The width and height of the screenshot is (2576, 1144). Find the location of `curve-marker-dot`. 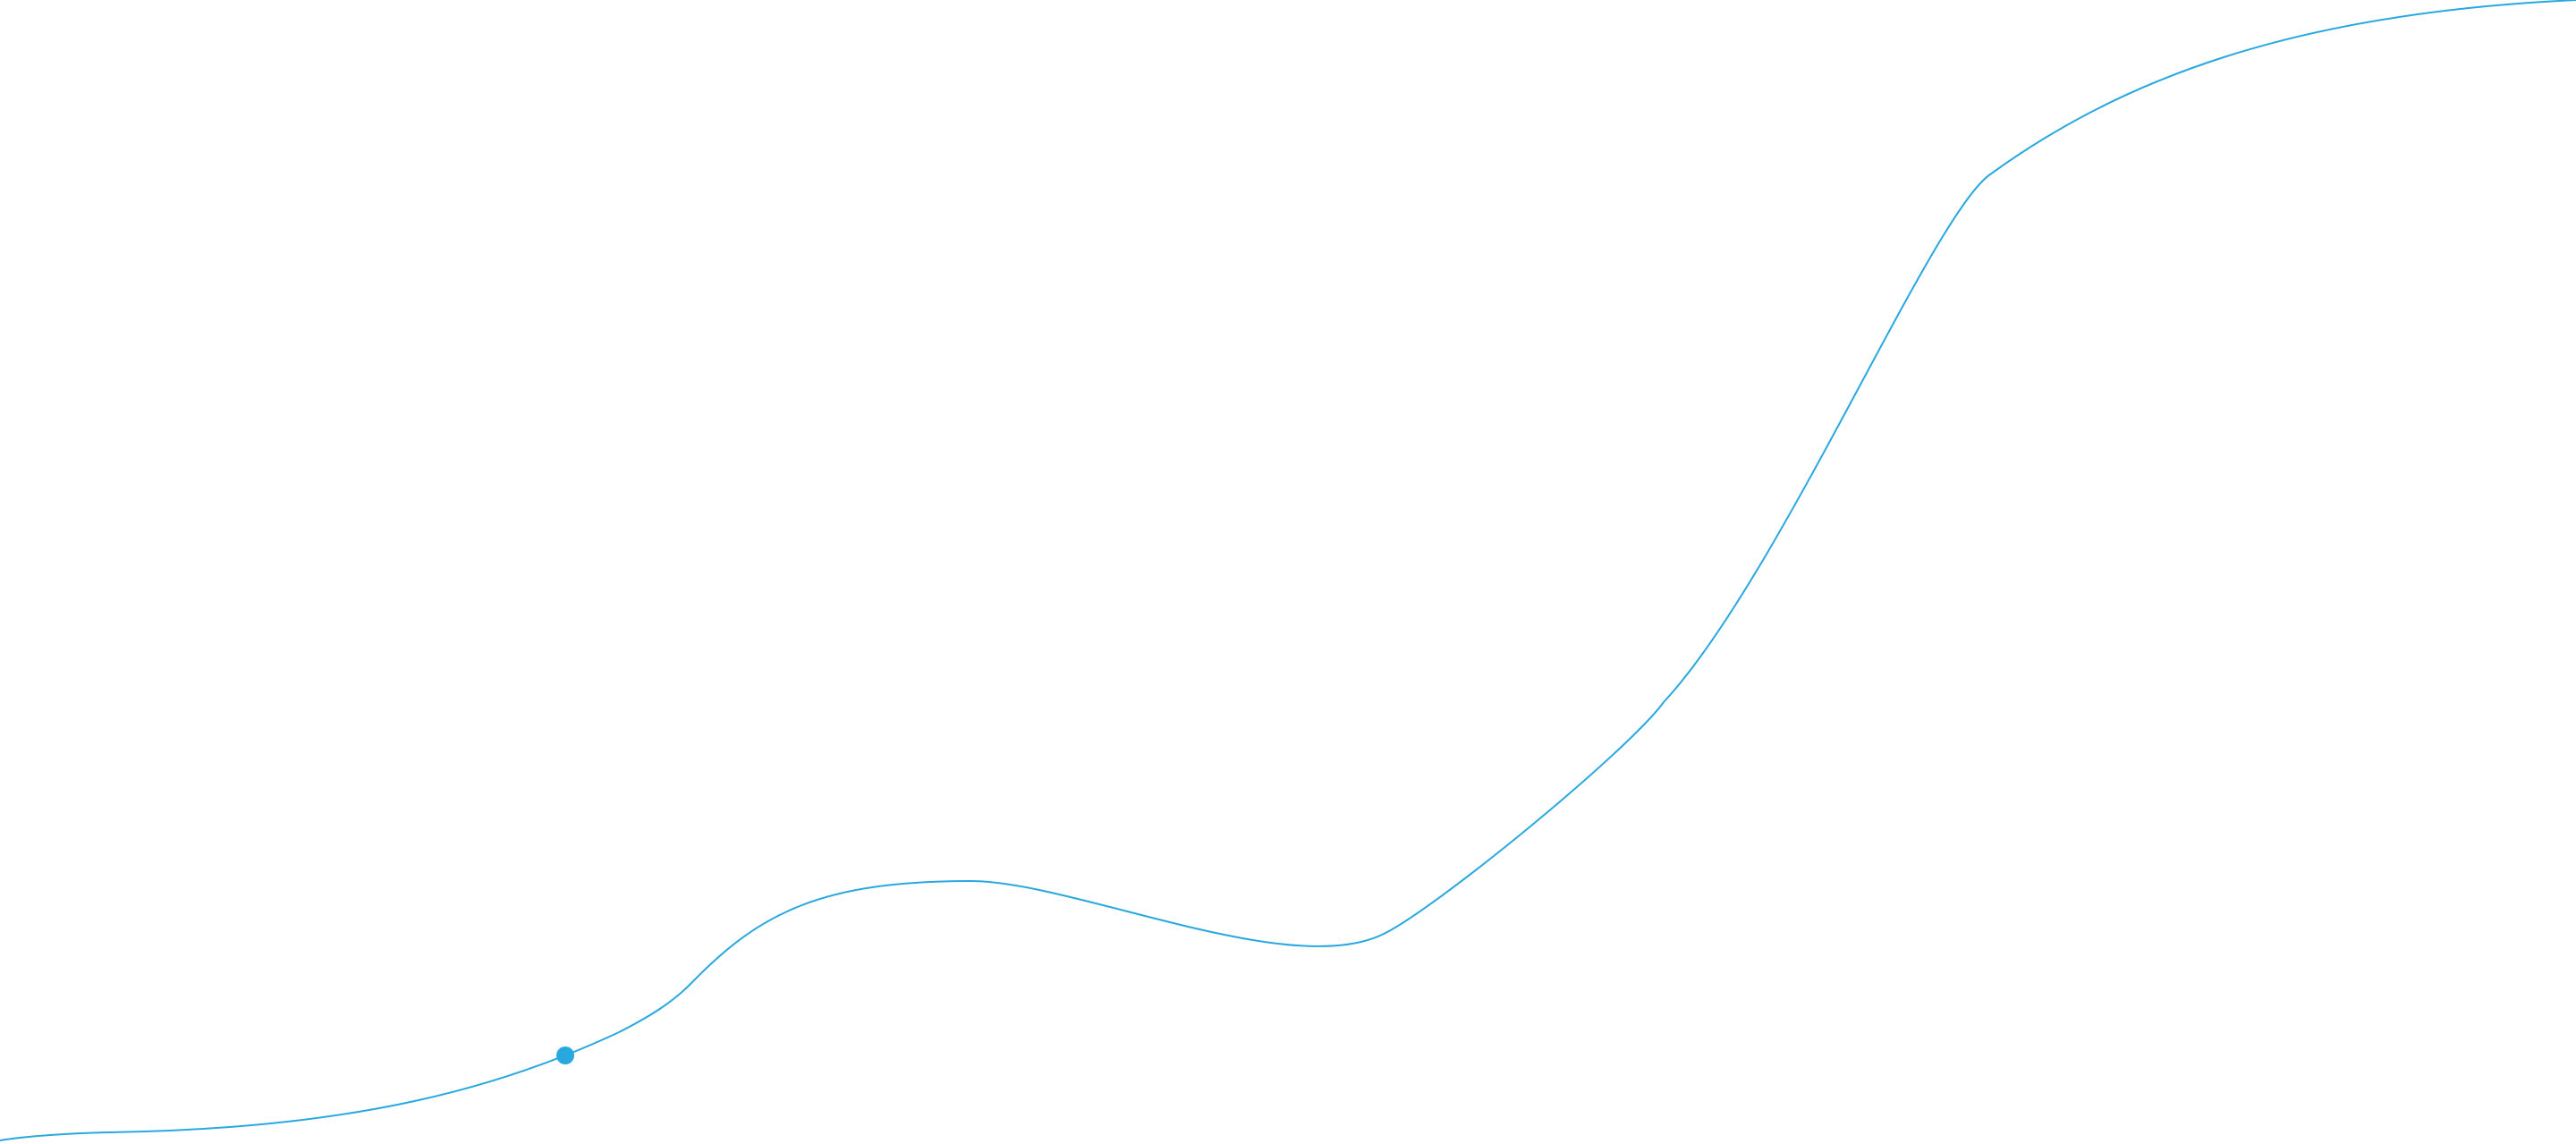

curve-marker-dot is located at coordinates (565, 1055).